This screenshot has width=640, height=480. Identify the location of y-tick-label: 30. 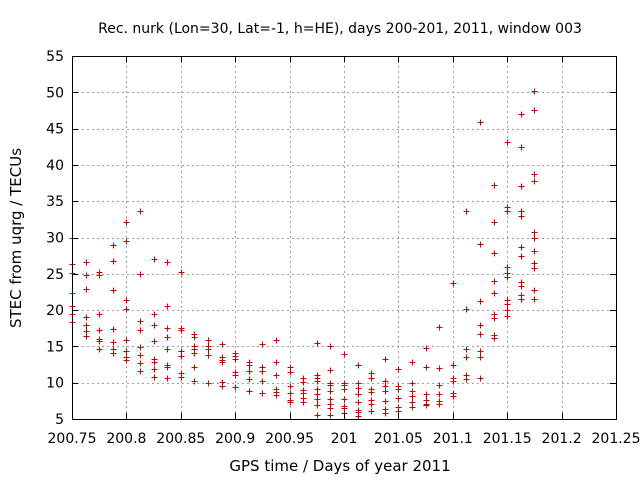
(55, 239).